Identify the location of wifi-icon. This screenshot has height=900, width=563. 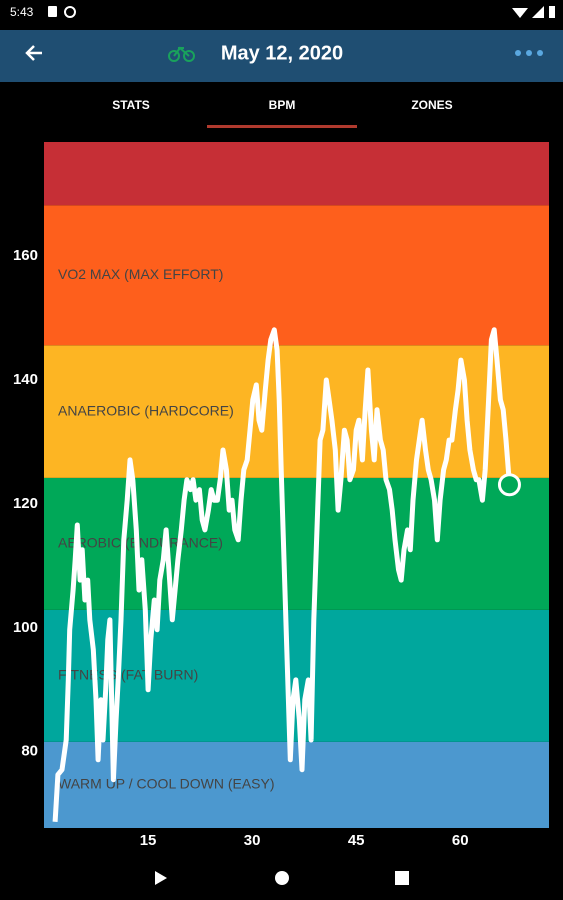
(520, 13).